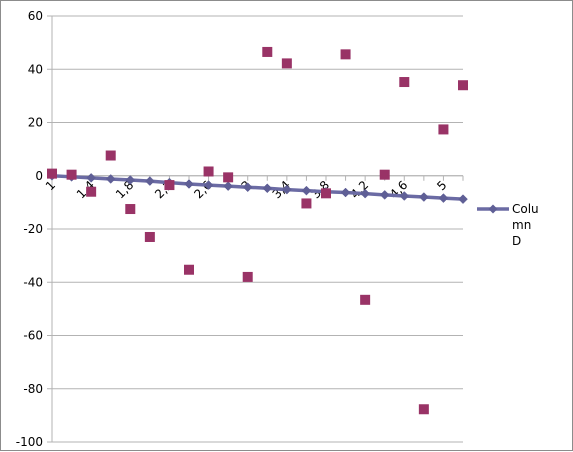  What do you see at coordinates (35, 16) in the screenshot?
I see `y-tick-label: 60` at bounding box center [35, 16].